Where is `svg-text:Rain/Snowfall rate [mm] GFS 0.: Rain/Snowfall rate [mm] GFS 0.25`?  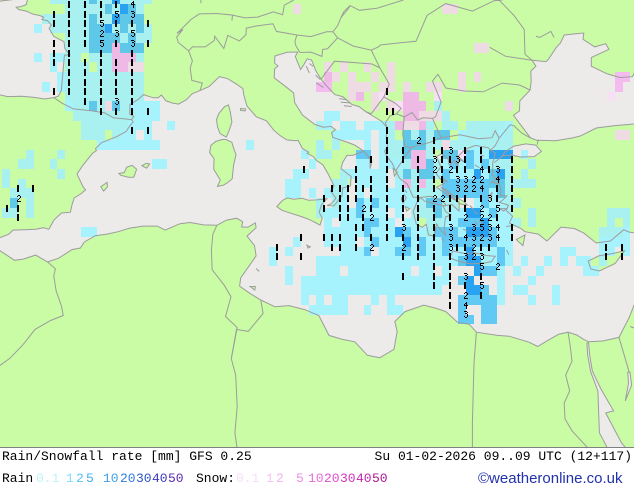 svg-text:Rain/Snowfall rate [mm] GFS 0.: Rain/Snowfall rate [mm] GFS 0.25 is located at coordinates (127, 456).